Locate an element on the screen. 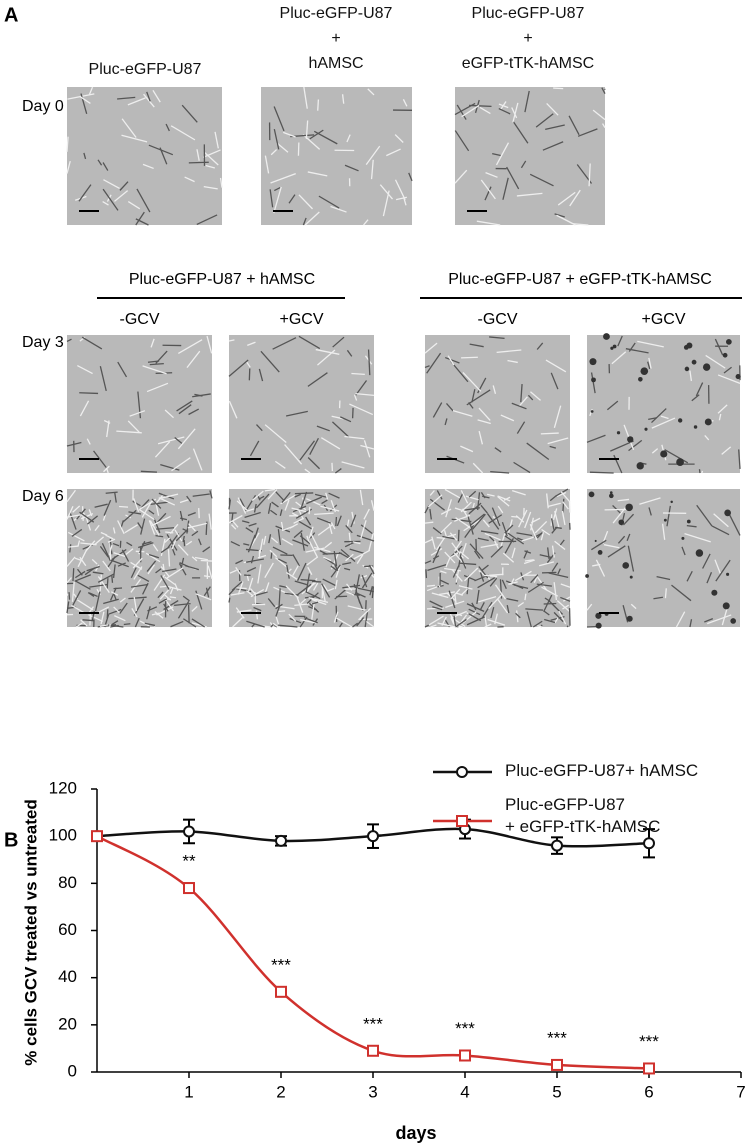  condition-label: -GCV is located at coordinates (498, 319).